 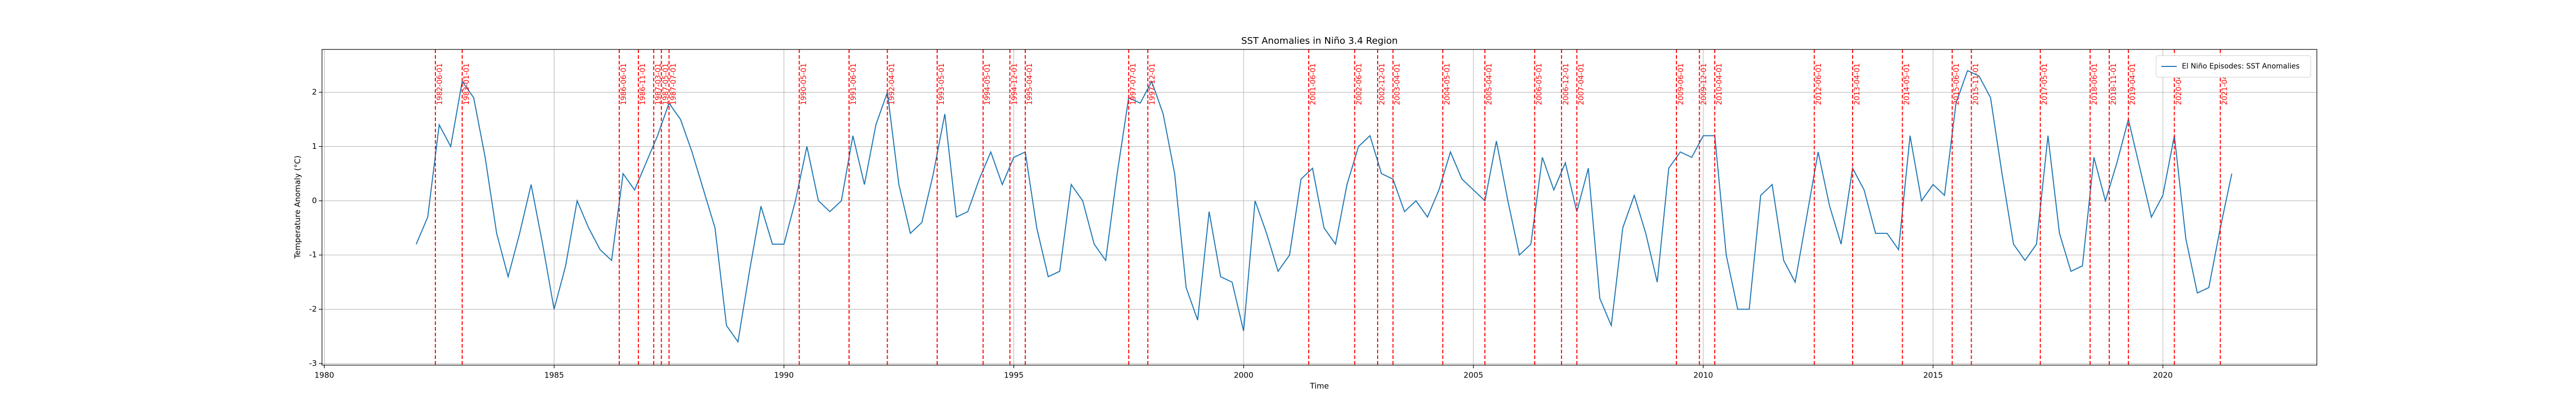 What do you see at coordinates (1014, 376) in the screenshot?
I see `x-tick-label: 1995` at bounding box center [1014, 376].